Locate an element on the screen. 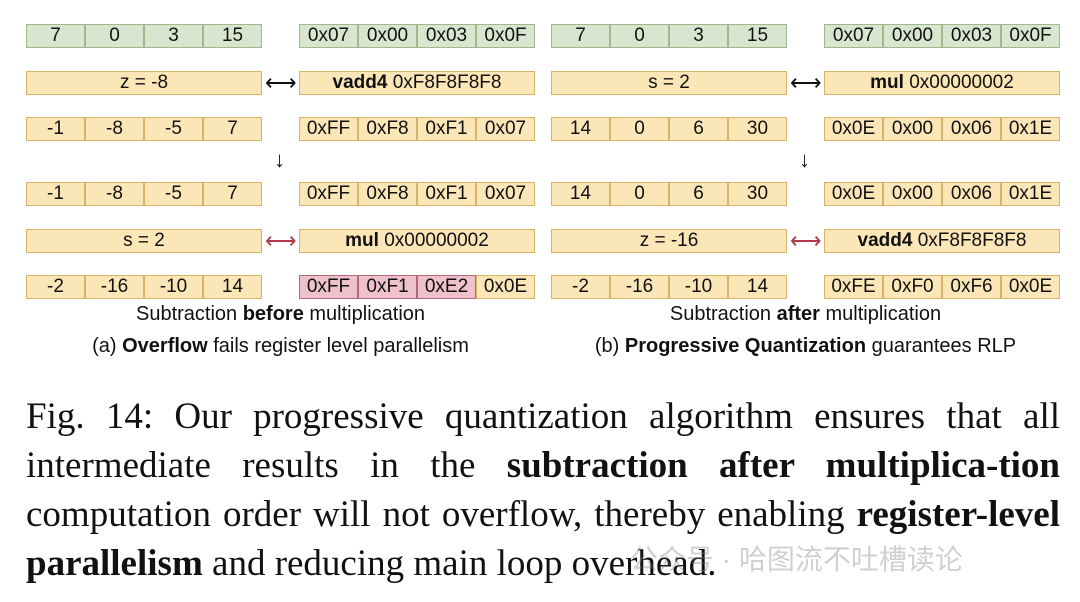 Image resolution: width=1080 pixels, height=602 pixels. left-op1-label-row: z = -8 is located at coordinates (144, 83).